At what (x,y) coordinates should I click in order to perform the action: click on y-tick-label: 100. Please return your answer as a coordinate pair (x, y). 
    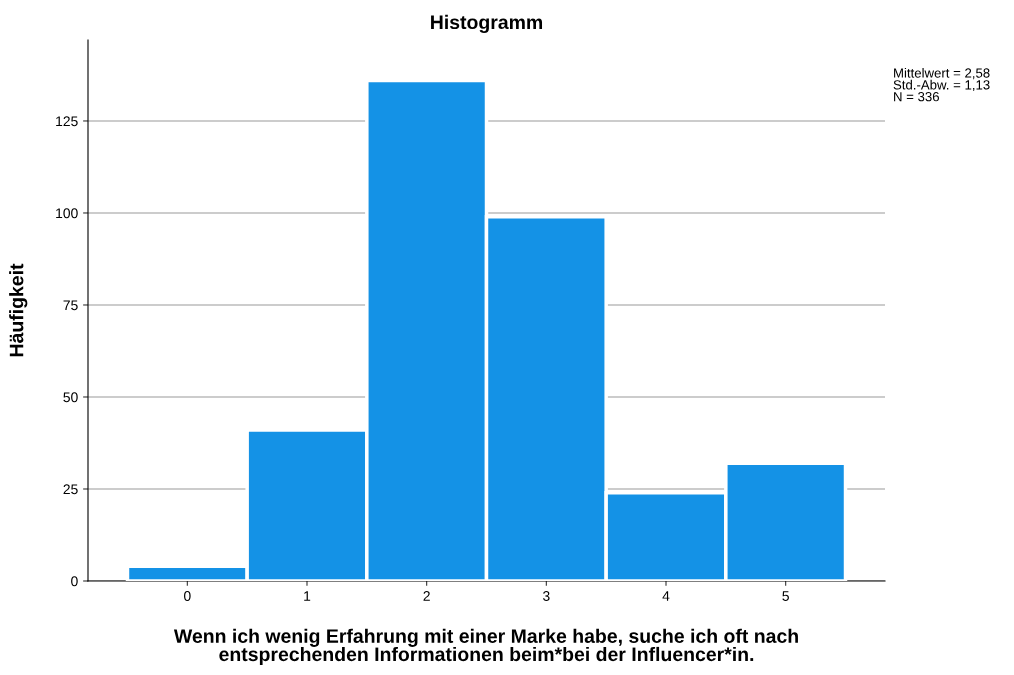
    Looking at the image, I should click on (67, 213).